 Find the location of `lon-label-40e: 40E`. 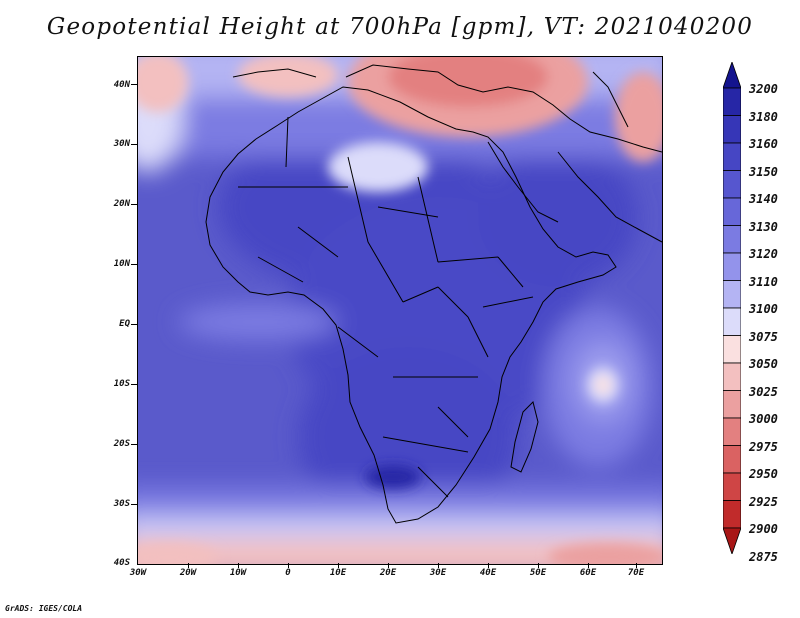

lon-label-40e: 40E is located at coordinates (488, 573).